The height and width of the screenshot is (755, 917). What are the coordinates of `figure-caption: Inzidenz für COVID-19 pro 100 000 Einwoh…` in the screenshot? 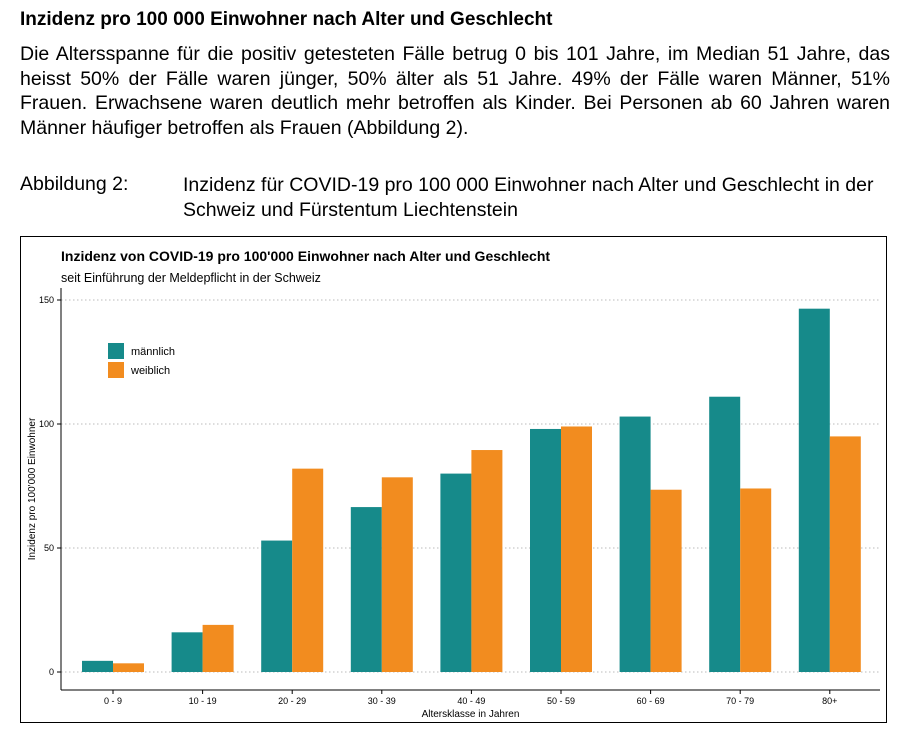 It's located at (528, 197).